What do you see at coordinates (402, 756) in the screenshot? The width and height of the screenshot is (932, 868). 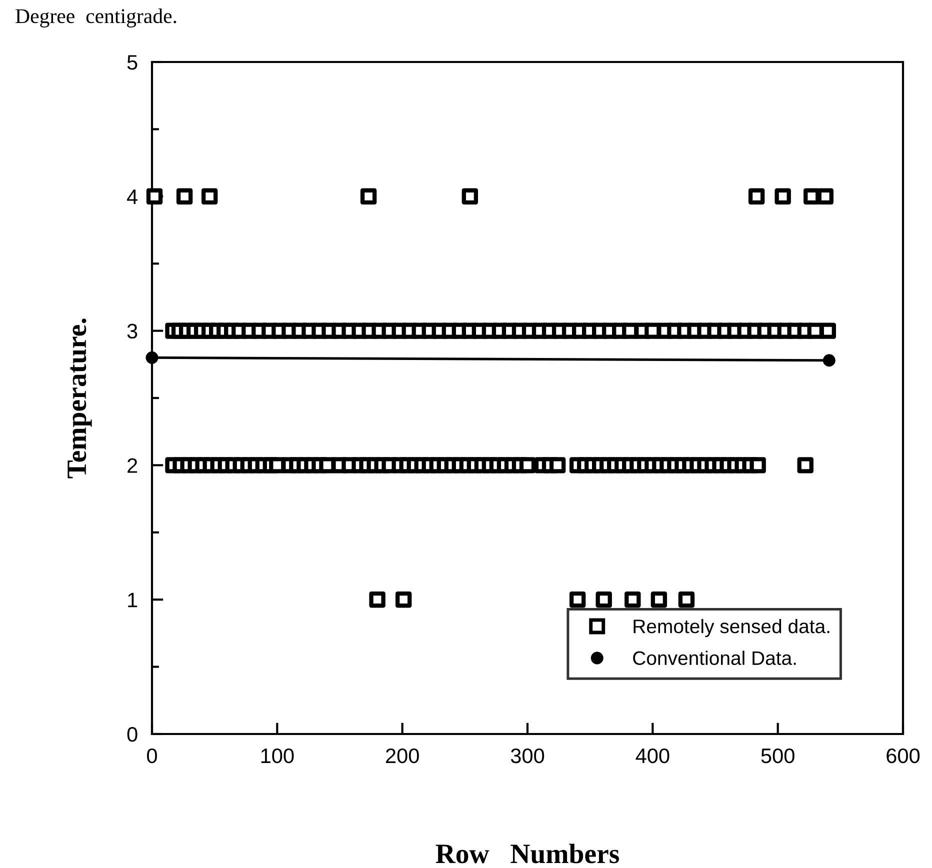 I see `x-tick-label: 200` at bounding box center [402, 756].